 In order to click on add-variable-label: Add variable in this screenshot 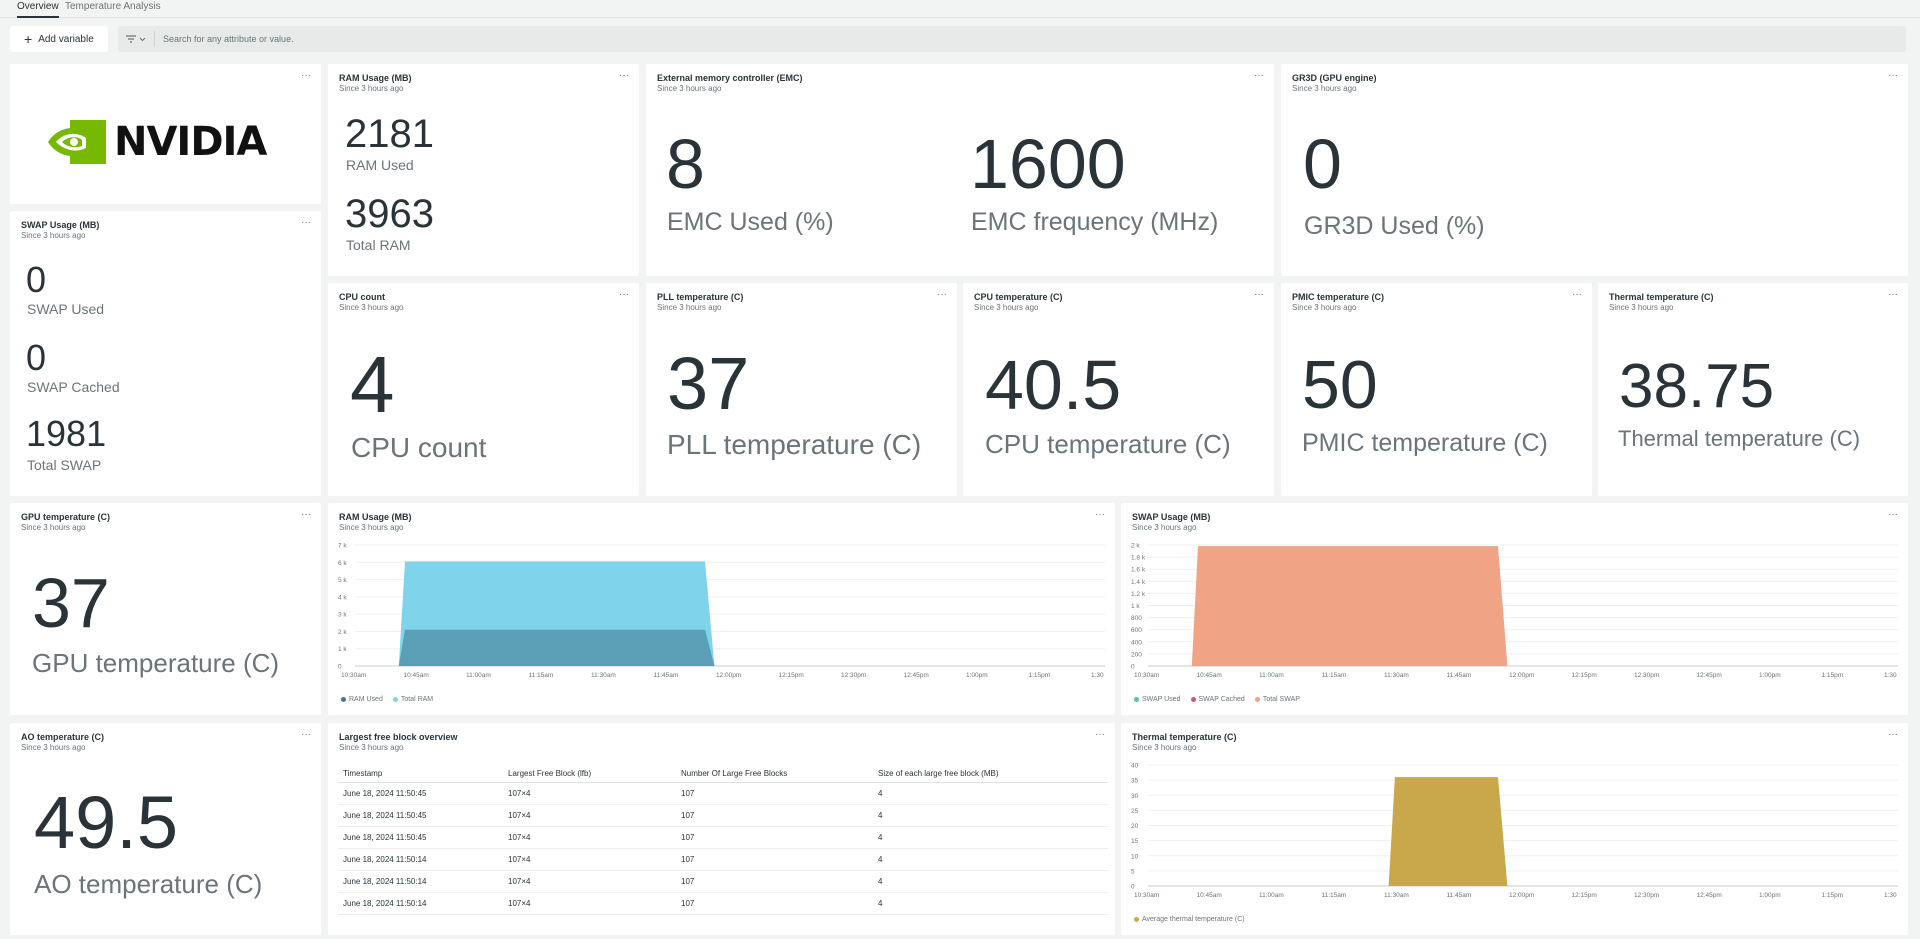, I will do `click(66, 39)`.